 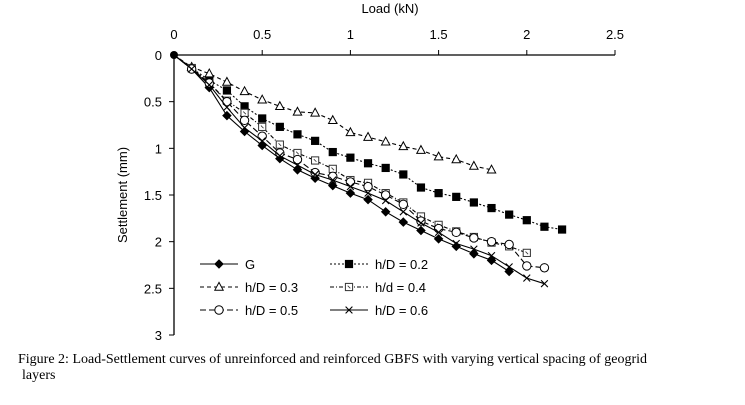 I want to click on y-tick-label: 0.5, so click(x=153, y=102).